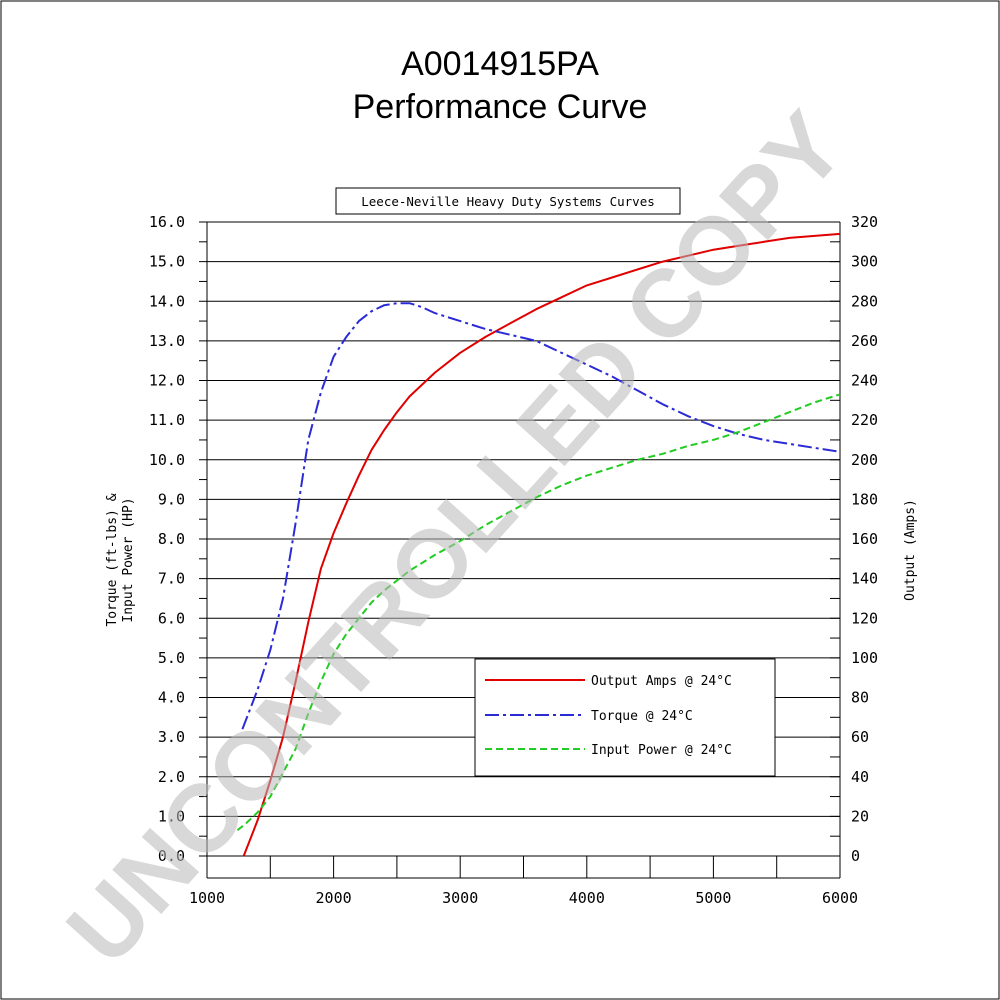 The image size is (1000, 1000). What do you see at coordinates (864, 579) in the screenshot?
I see `right-tick-label: 140` at bounding box center [864, 579].